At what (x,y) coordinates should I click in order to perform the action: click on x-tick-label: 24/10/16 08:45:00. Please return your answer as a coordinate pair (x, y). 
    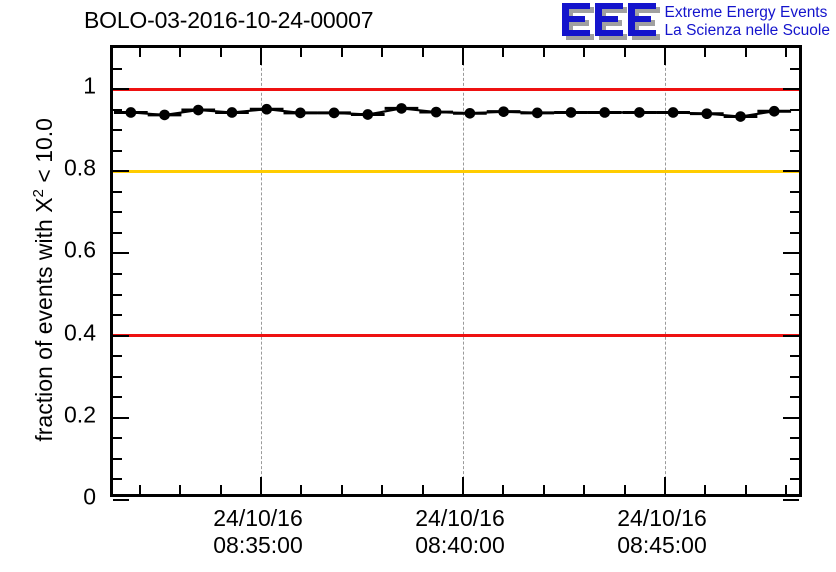
    Looking at the image, I should click on (662, 532).